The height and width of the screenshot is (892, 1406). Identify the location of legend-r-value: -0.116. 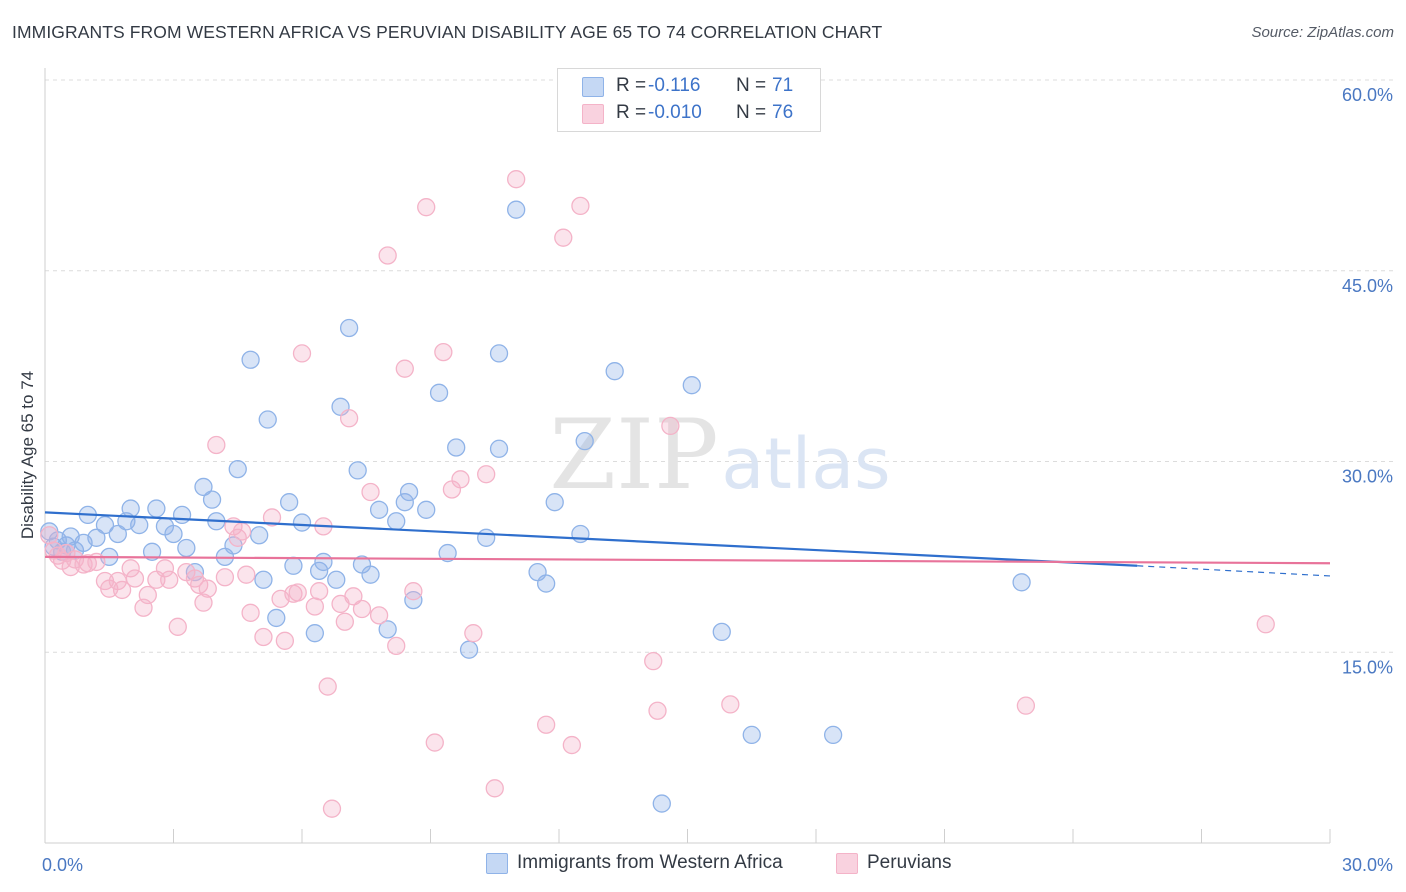
(674, 85).